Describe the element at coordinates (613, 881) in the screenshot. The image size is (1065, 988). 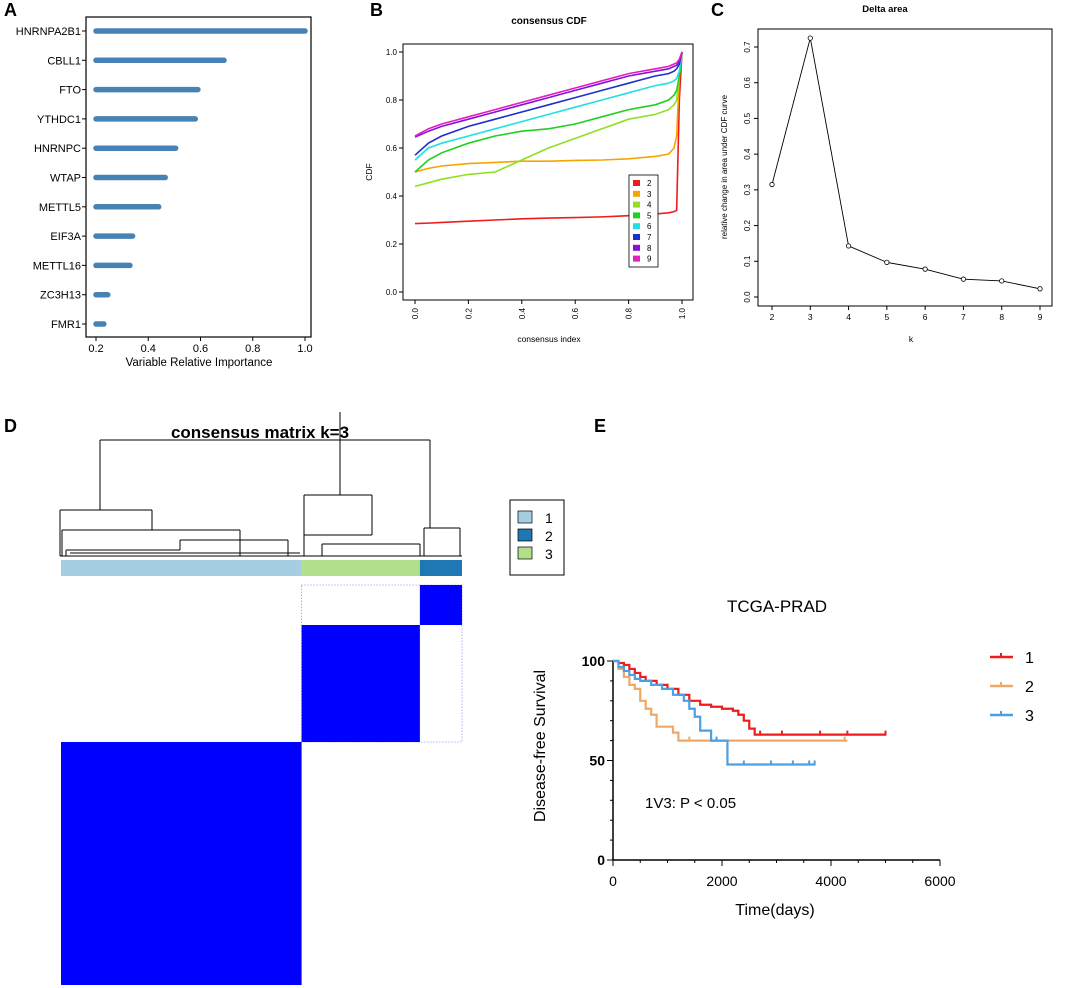
I see `e-x-tick-label: 0` at that location.